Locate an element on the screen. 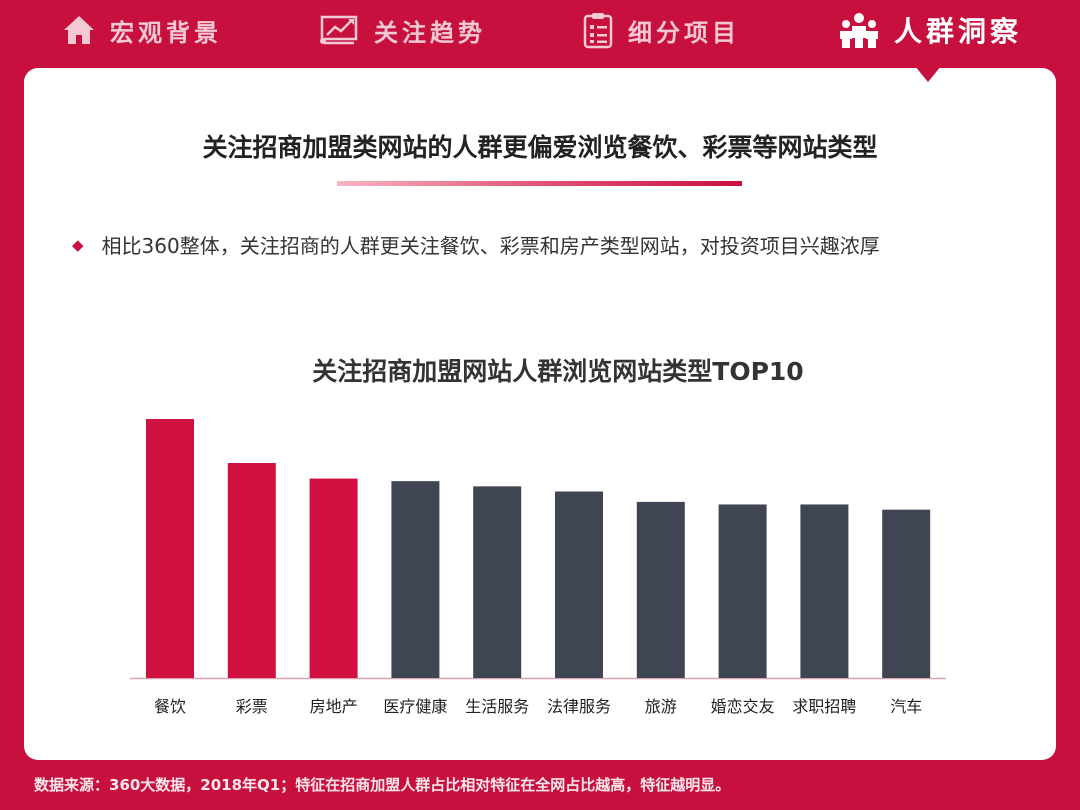 The width and height of the screenshot is (1080, 810). x-tick-label: 生活服务 is located at coordinates (497, 706).